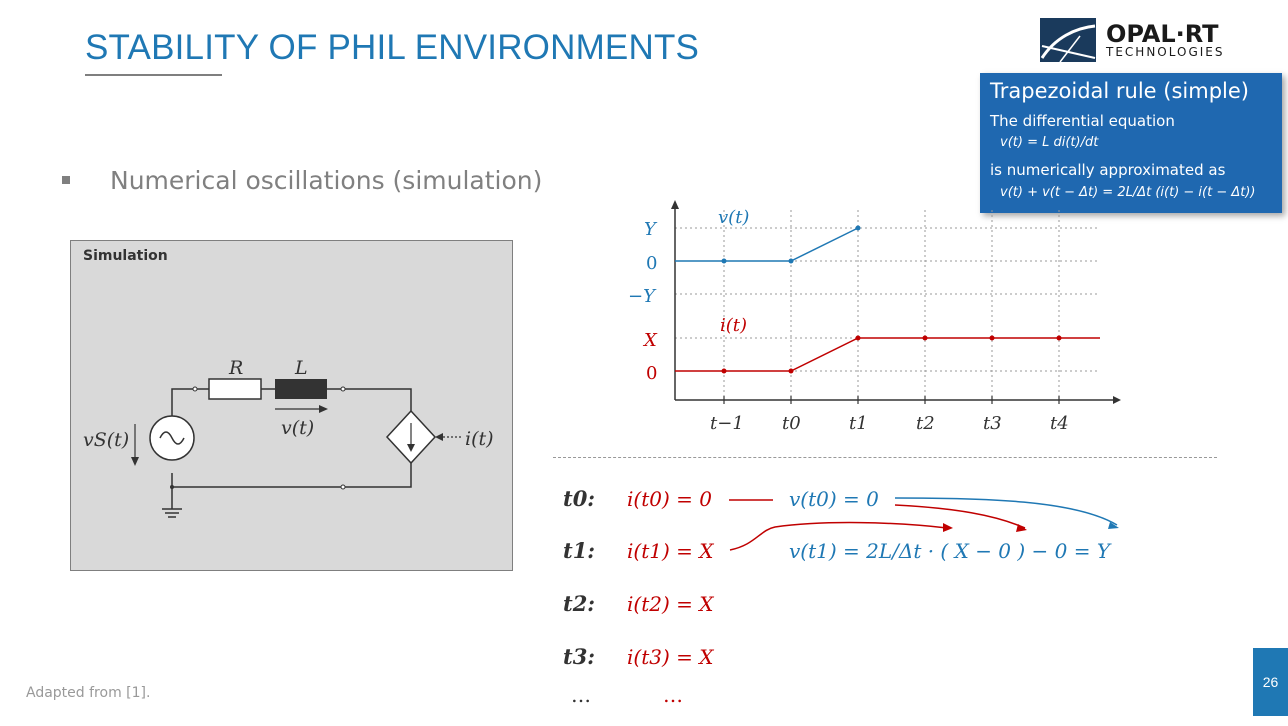 The width and height of the screenshot is (1288, 726). Describe the element at coordinates (650, 340) in the screenshot. I see `y-tick-X: X` at that location.